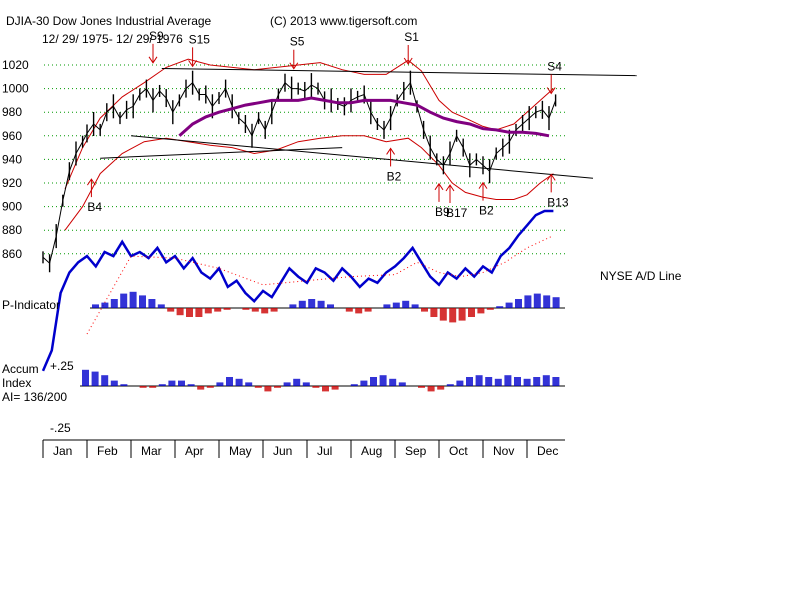 This screenshot has width=800, height=600. What do you see at coordinates (109, 21) in the screenshot?
I see `chart-title: DJIA-30 Dow Jones Industrial Average` at bounding box center [109, 21].